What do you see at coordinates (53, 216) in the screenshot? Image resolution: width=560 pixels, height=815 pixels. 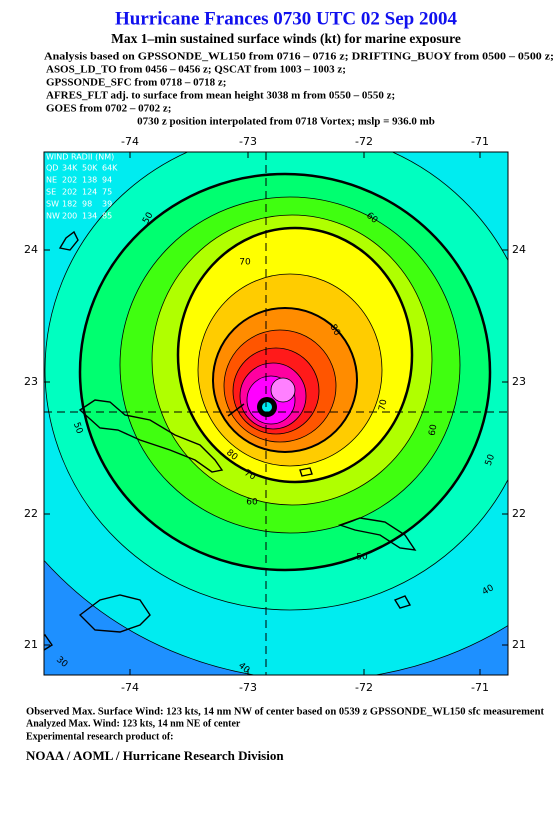 I see `wind-radii-cell: NW` at bounding box center [53, 216].